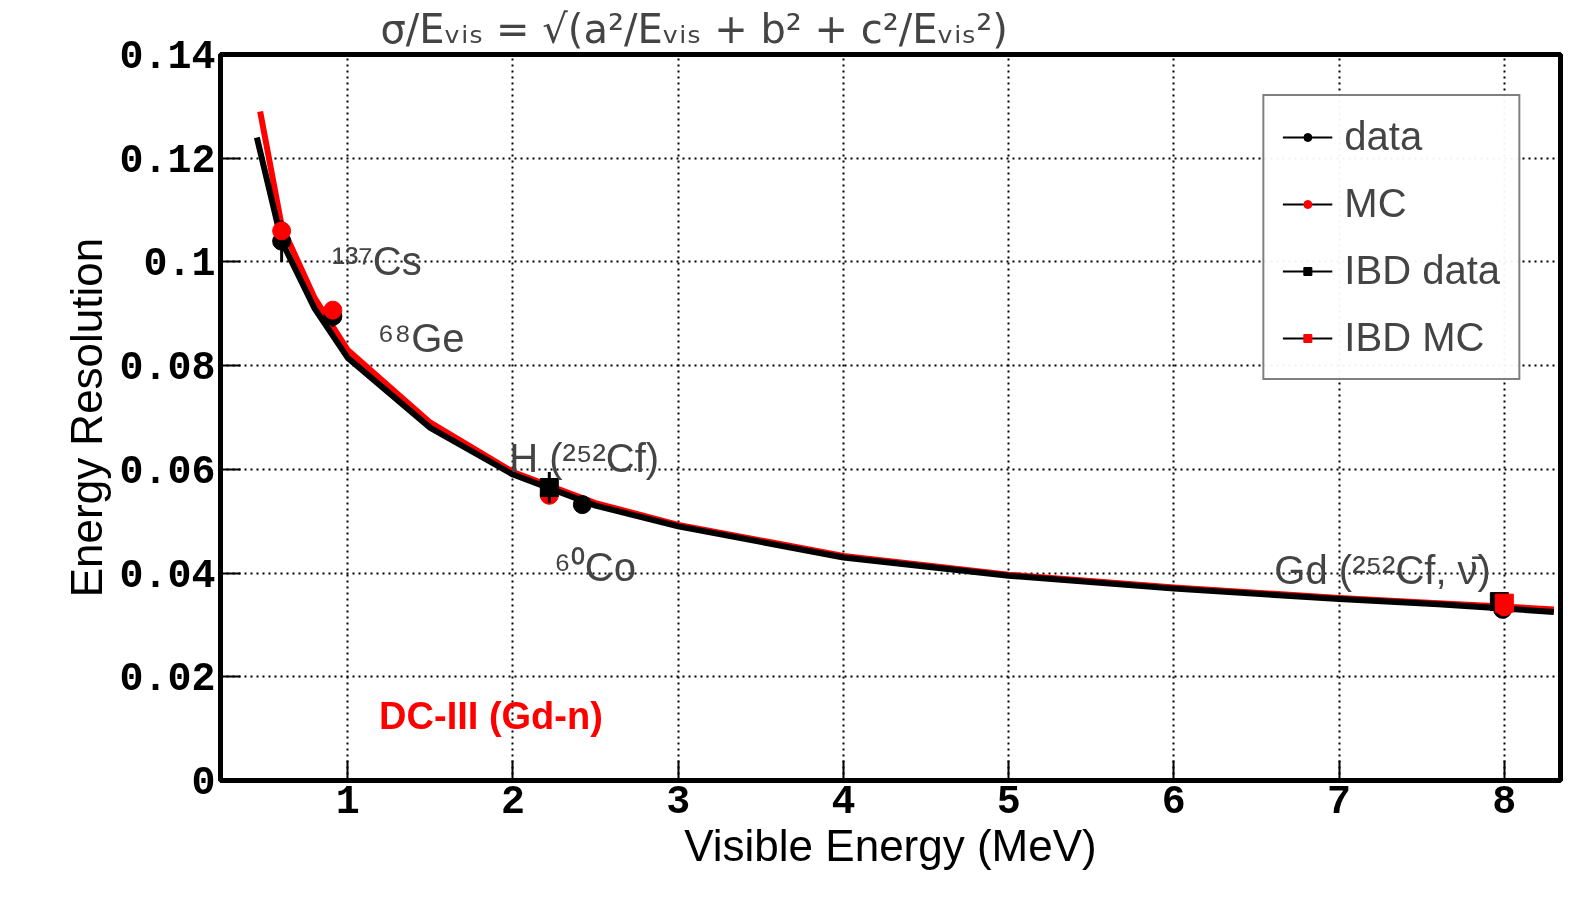 The width and height of the screenshot is (1575, 905). What do you see at coordinates (167, 680) in the screenshot?
I see `y-tick-label: 0.02` at bounding box center [167, 680].